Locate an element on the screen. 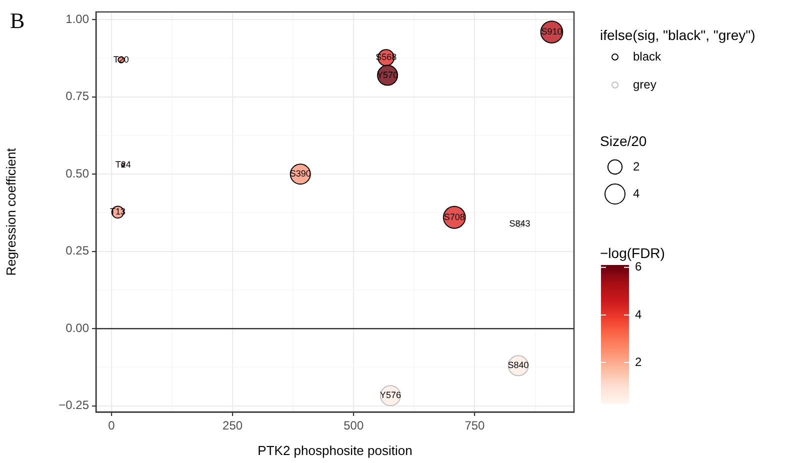 This screenshot has height=463, width=799. annotation: T24 is located at coordinates (123, 164).